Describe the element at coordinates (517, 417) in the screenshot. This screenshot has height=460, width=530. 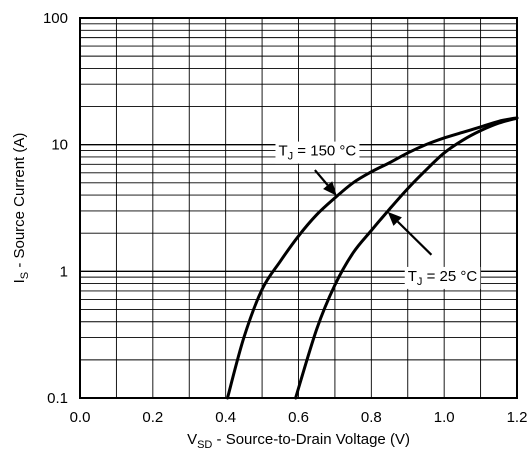
I see `x-tick-label: 1.2` at that location.